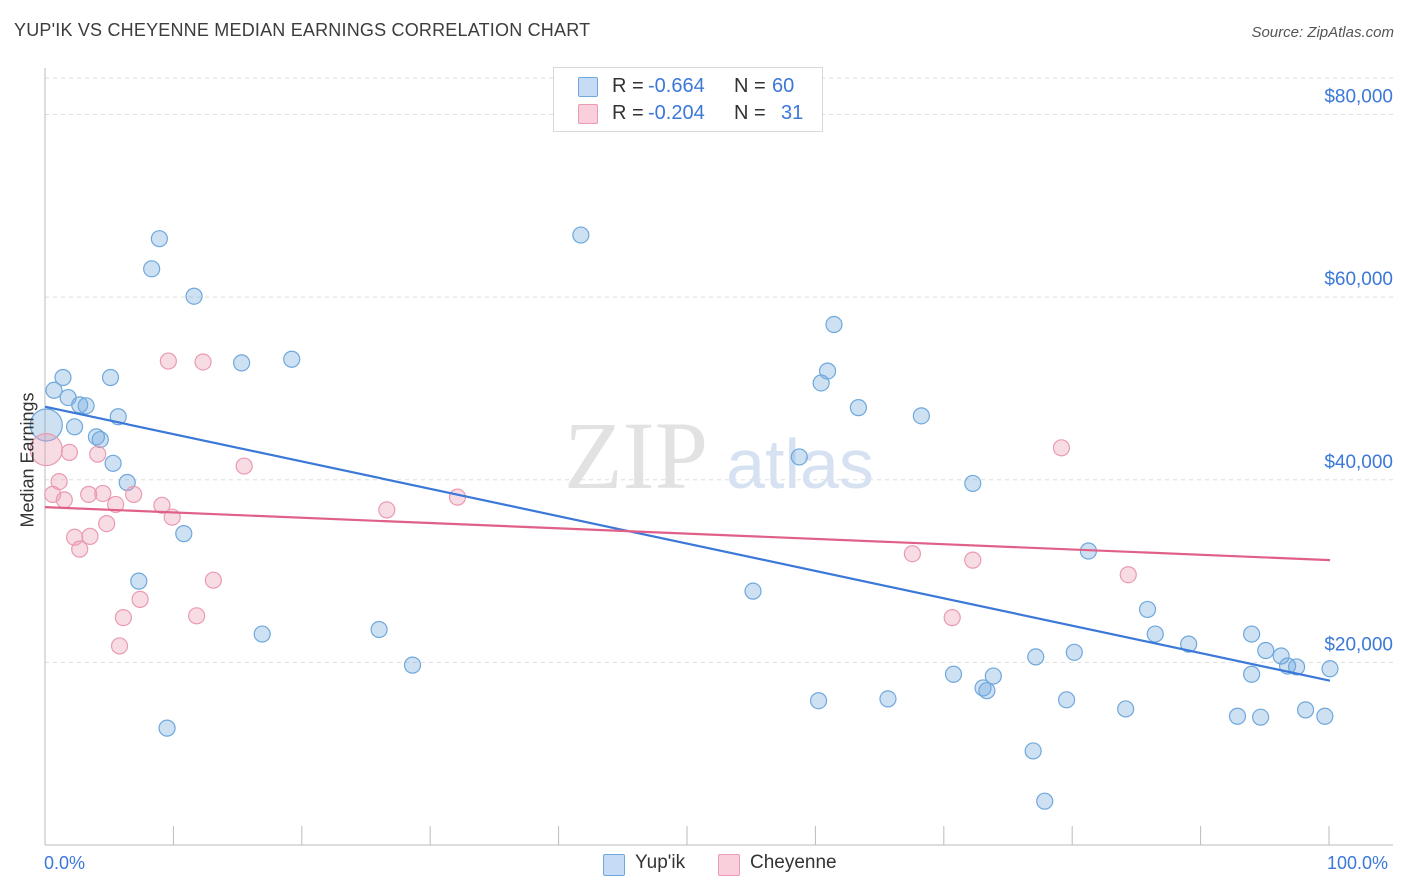  I want to click on y-axis-label: Median Earnings, so click(27, 460).